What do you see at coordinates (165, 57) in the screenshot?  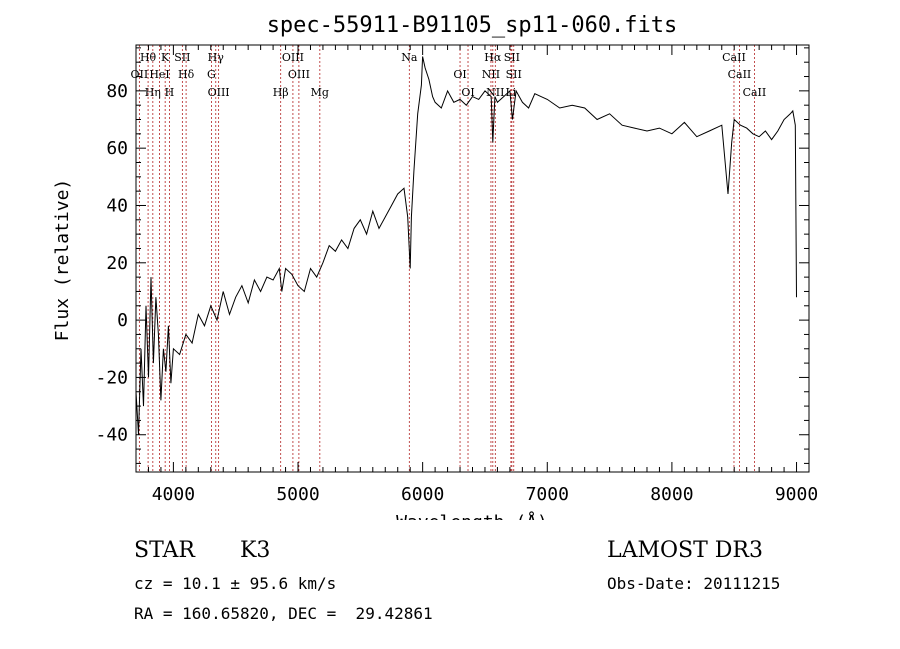 I see `line-label: K` at bounding box center [165, 57].